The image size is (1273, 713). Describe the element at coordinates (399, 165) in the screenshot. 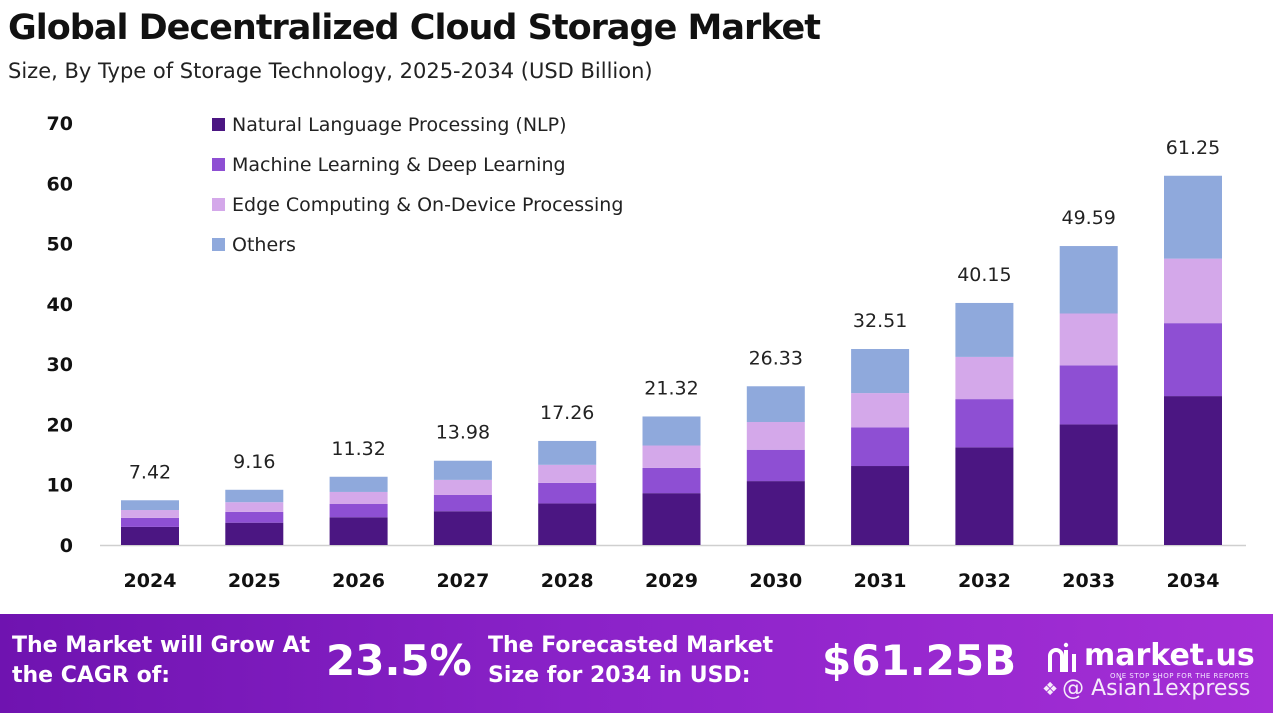

I see `legend-label: Machine Learning & Deep Learning` at that location.